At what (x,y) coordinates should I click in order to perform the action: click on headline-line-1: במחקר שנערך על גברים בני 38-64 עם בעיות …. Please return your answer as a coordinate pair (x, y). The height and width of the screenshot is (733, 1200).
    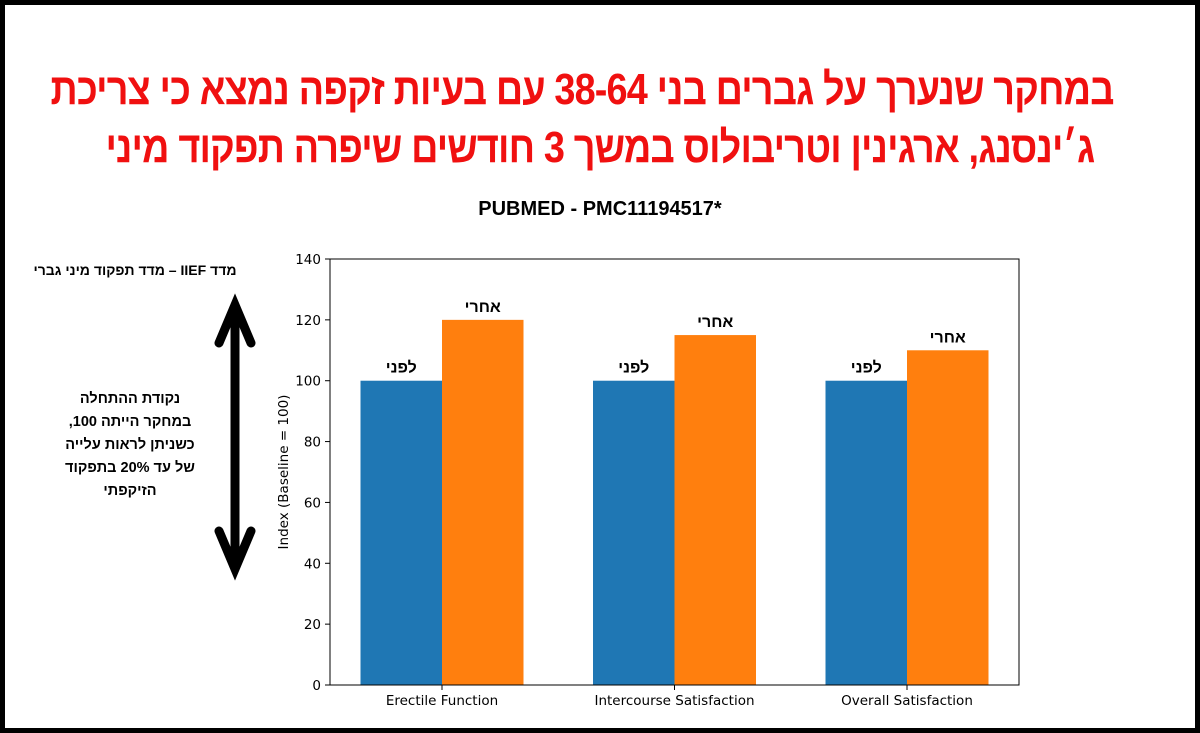
    Looking at the image, I should click on (582, 89).